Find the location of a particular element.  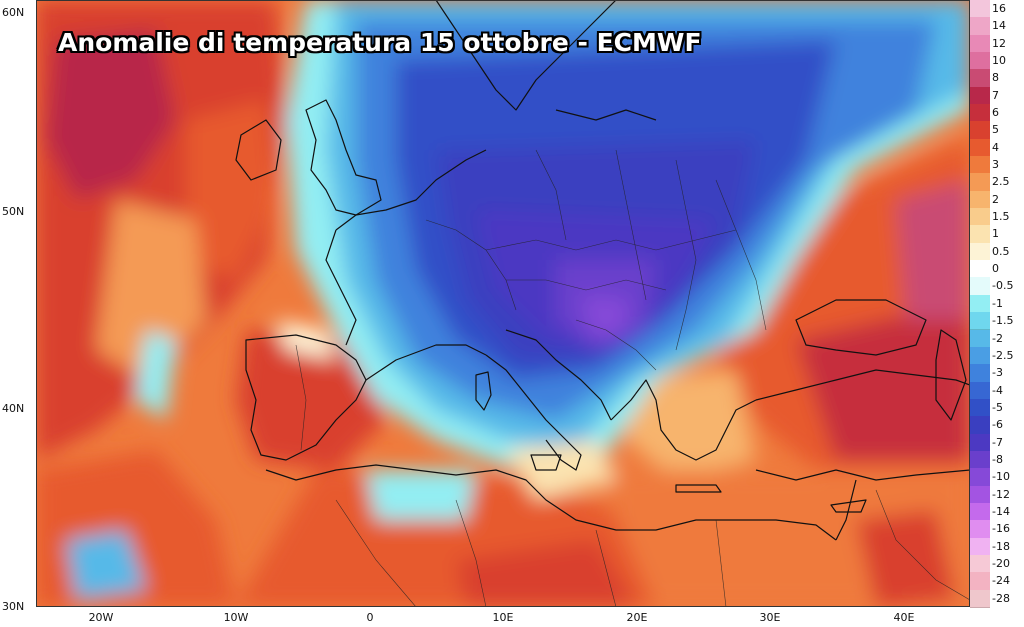

legend-label: 1 is located at coordinates (995, 234).